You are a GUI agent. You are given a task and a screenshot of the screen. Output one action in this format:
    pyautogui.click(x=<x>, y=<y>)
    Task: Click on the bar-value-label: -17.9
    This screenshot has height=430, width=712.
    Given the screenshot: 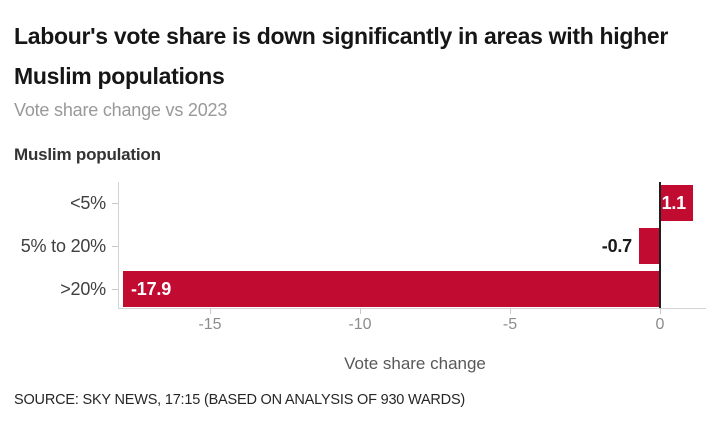 What is the action you would take?
    pyautogui.click(x=151, y=289)
    